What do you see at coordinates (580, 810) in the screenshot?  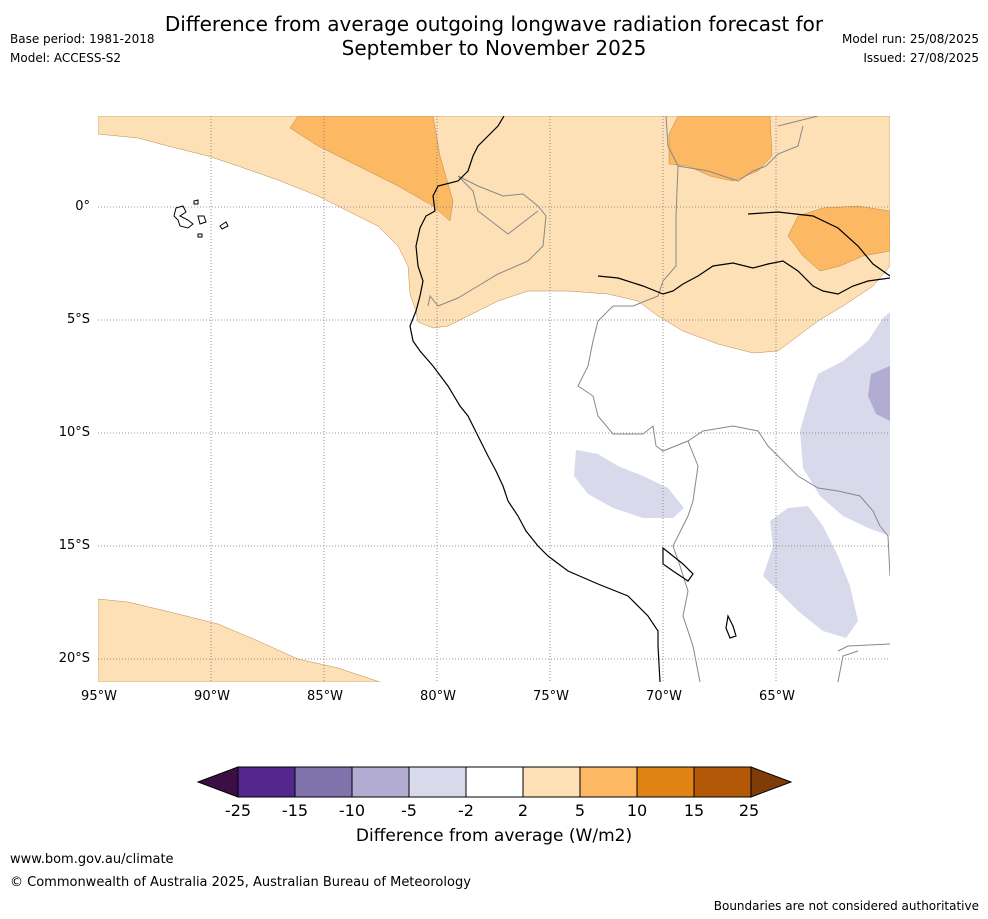 I see `colorbar-tick: 5` at bounding box center [580, 810].